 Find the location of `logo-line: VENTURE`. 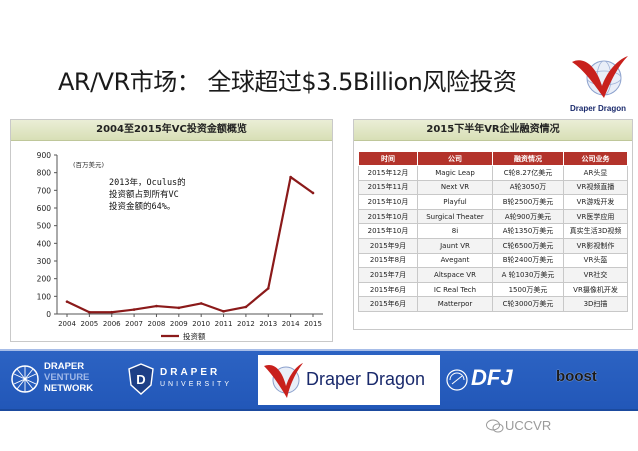

logo-line: VENTURE is located at coordinates (67, 377).